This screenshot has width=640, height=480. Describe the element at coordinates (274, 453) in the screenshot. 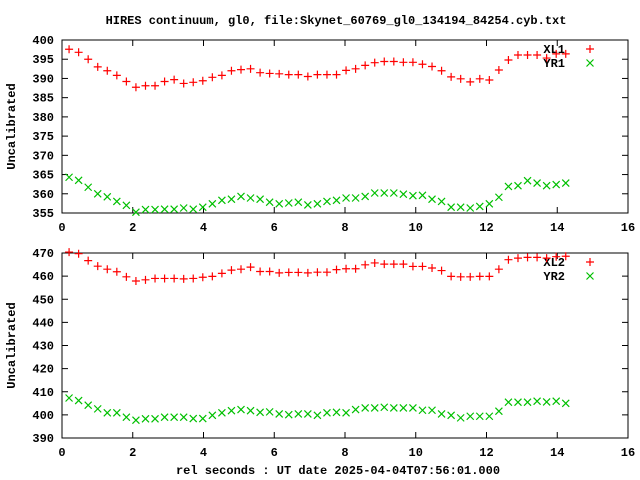

I see `x-tick-label: 6` at that location.